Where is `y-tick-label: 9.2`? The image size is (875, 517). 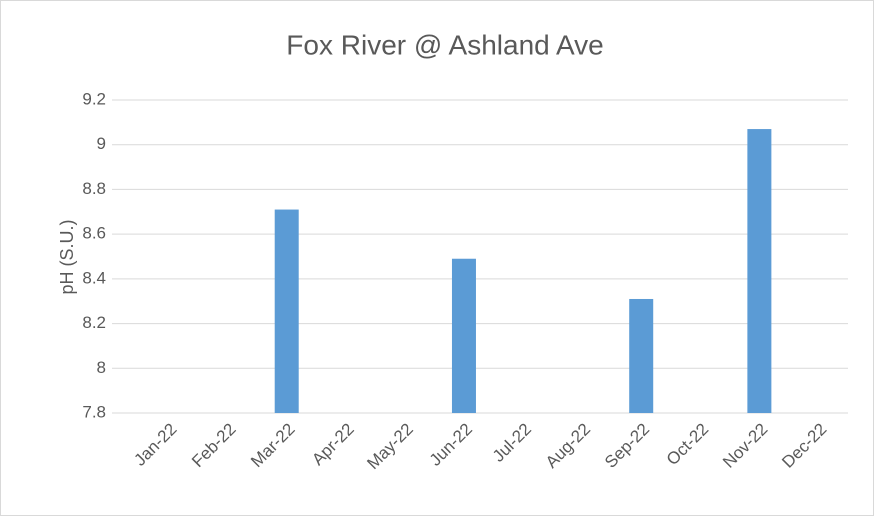 y-tick-label: 9.2 is located at coordinates (94, 98).